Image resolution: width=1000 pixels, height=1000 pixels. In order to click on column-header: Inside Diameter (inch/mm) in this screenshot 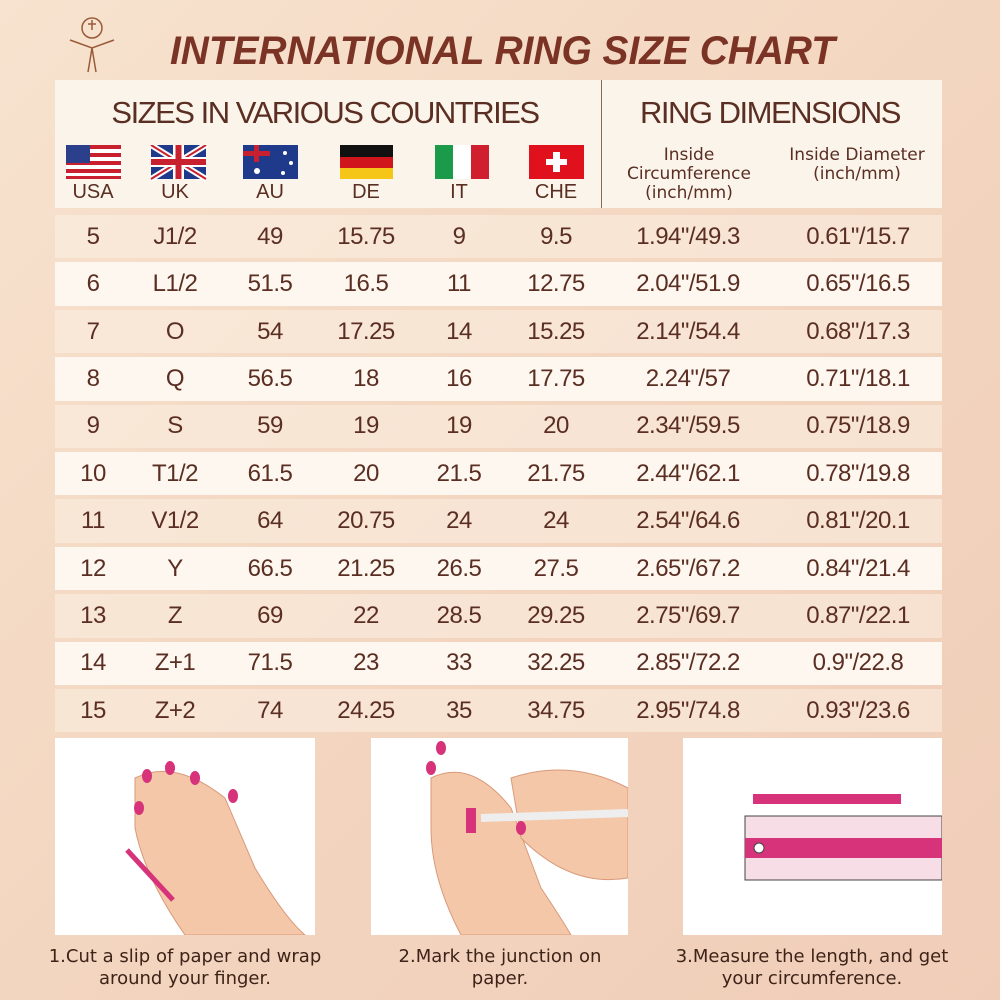, I will do `click(857, 164)`.